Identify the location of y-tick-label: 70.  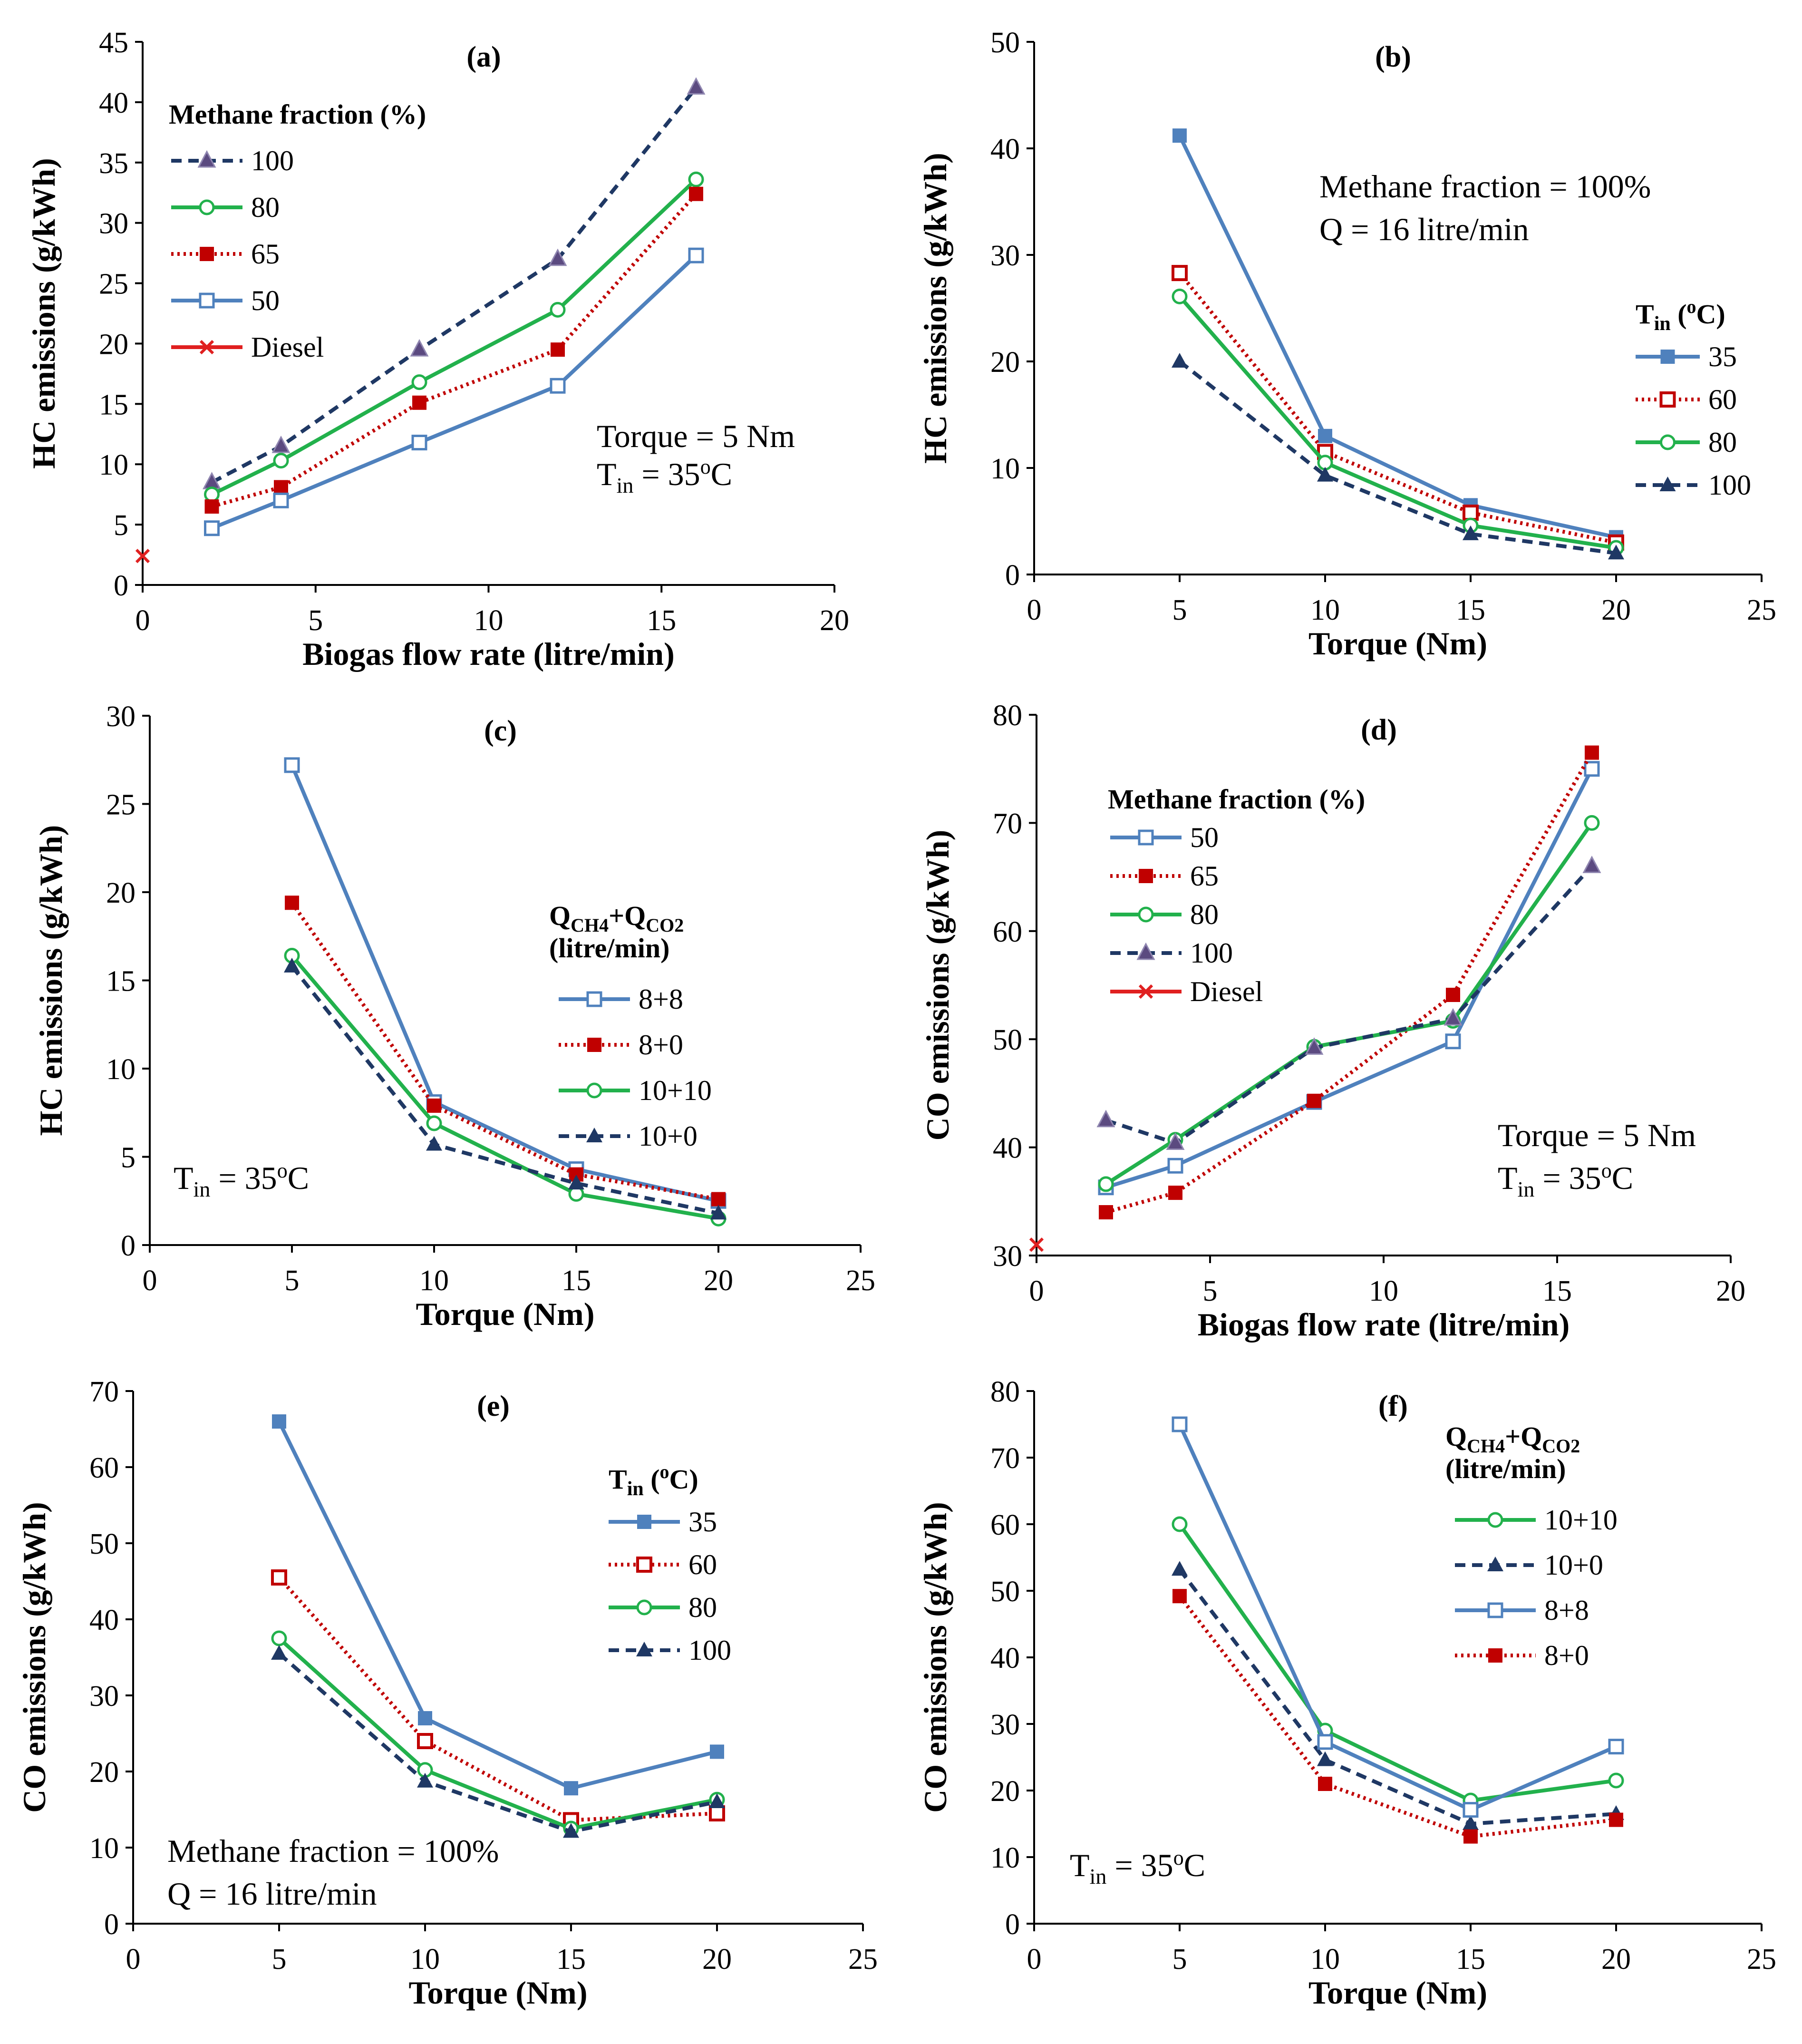
(104, 1392).